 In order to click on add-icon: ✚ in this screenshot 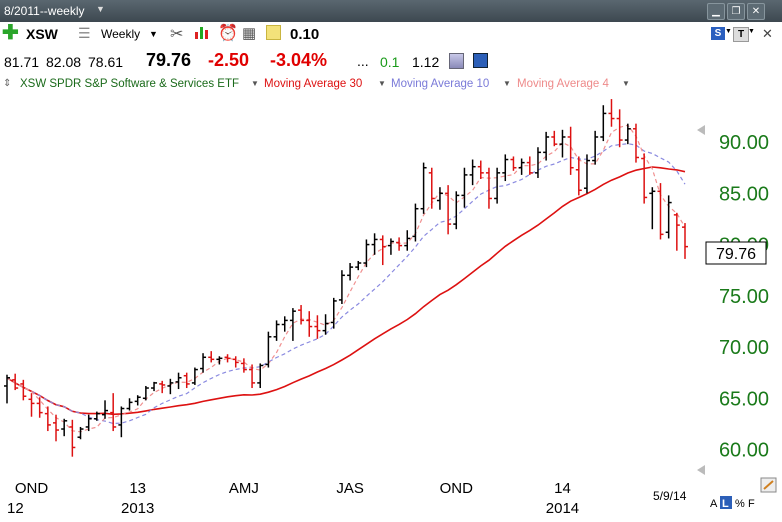, I will do `click(10, 33)`.